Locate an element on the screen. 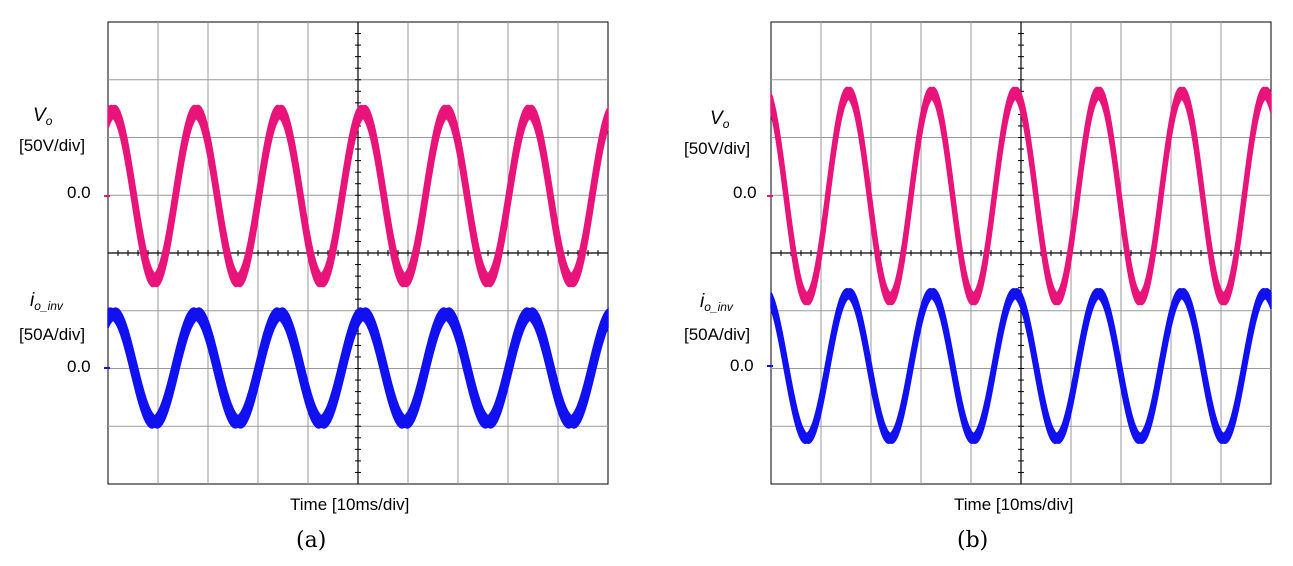  trace-Vo is located at coordinates (358, 196).